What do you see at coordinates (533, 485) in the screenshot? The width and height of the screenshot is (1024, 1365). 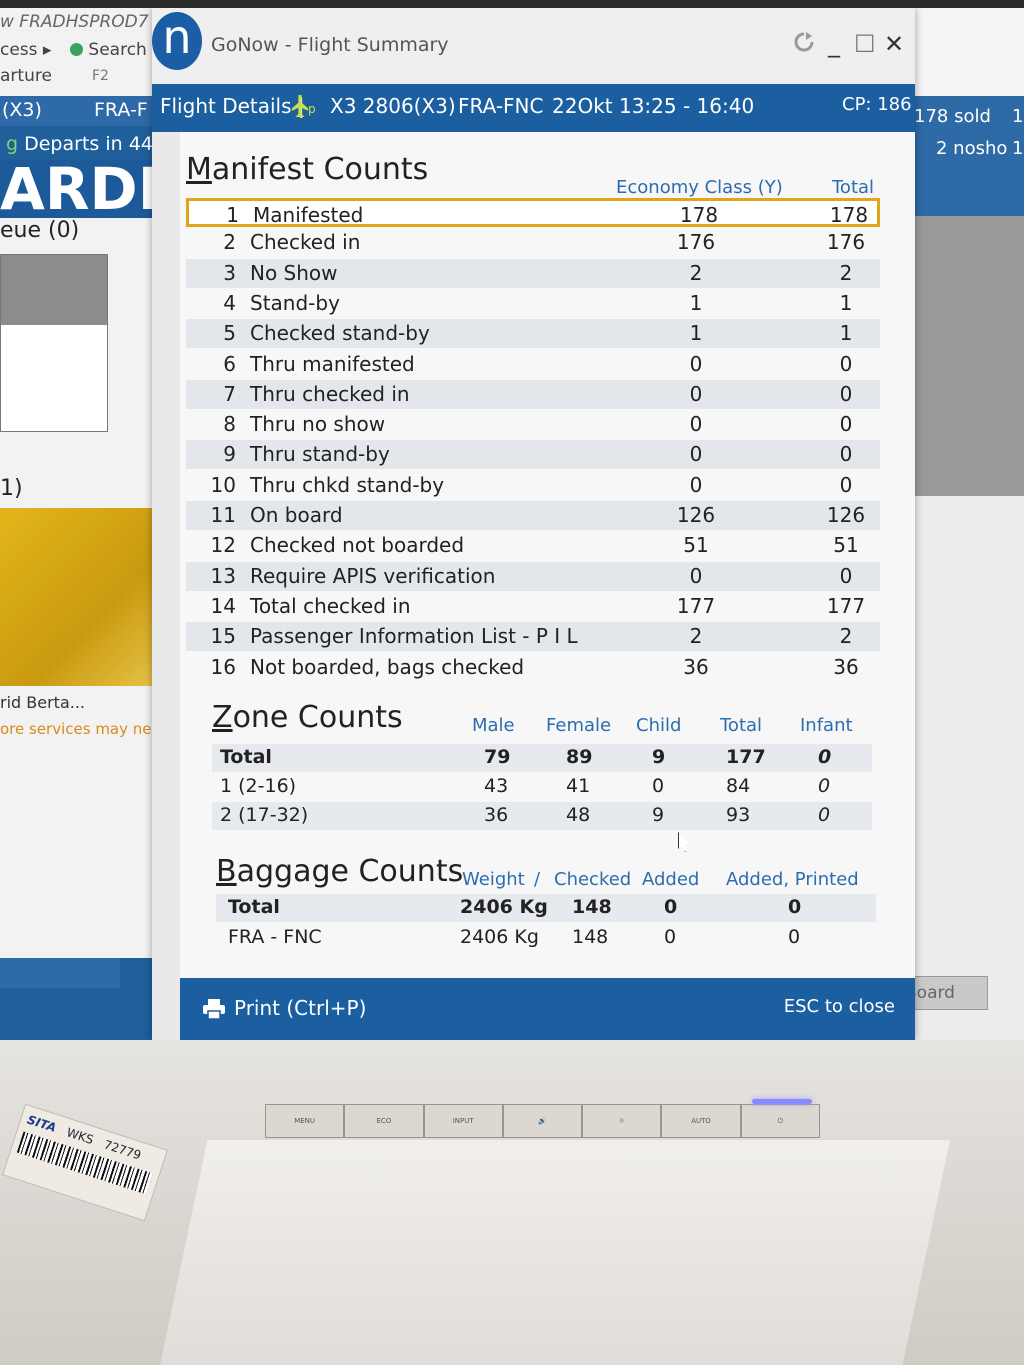 I see `manifest-row: 10 Thru chkd stand-by 0 0` at bounding box center [533, 485].